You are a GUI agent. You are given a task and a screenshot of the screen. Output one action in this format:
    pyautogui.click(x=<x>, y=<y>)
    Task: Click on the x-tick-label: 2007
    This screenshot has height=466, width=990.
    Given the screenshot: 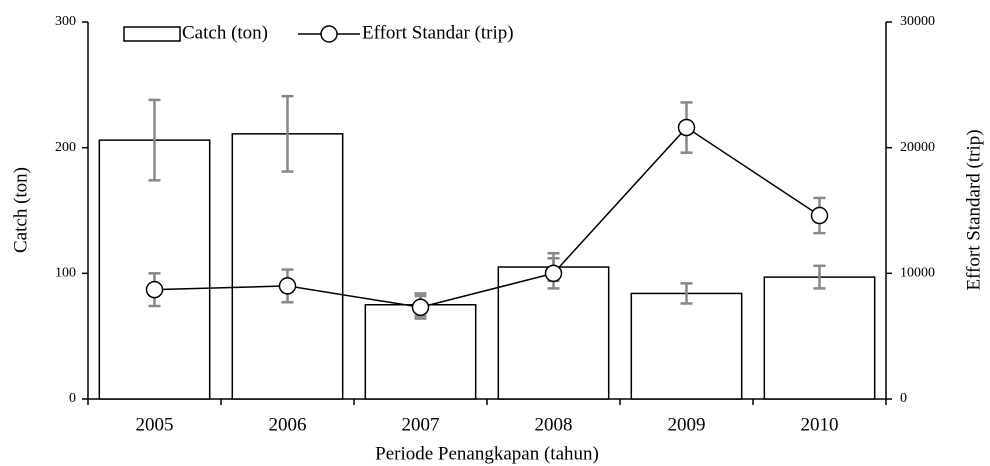 What is the action you would take?
    pyautogui.click(x=421, y=424)
    